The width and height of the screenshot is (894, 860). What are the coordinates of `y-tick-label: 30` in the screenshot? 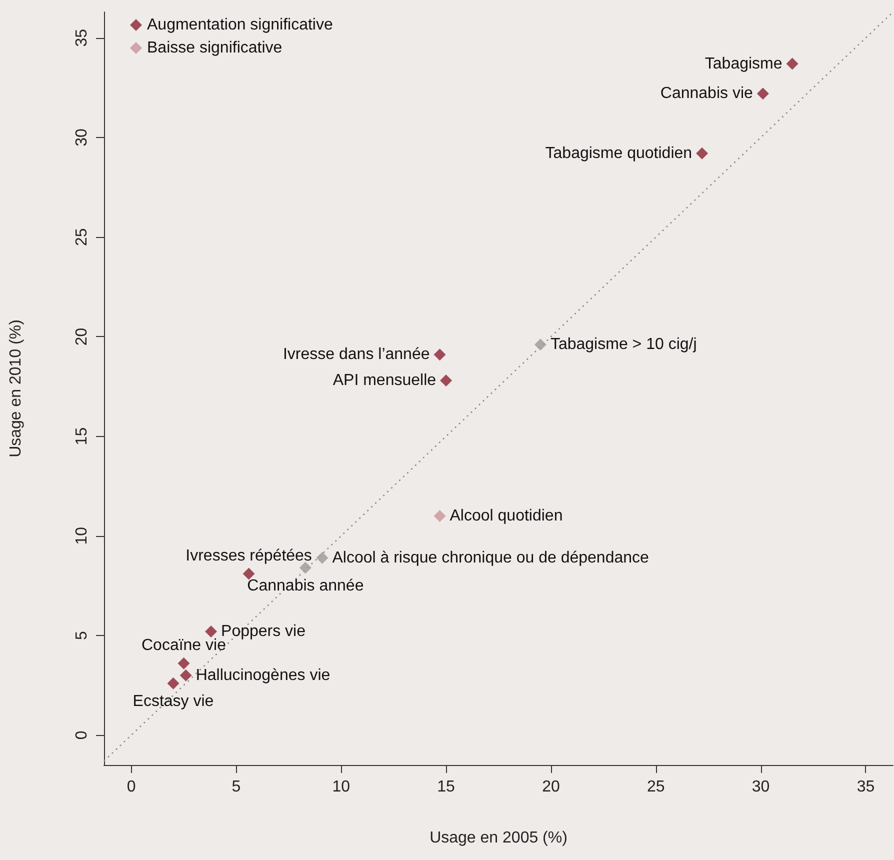 It's located at (82, 137).